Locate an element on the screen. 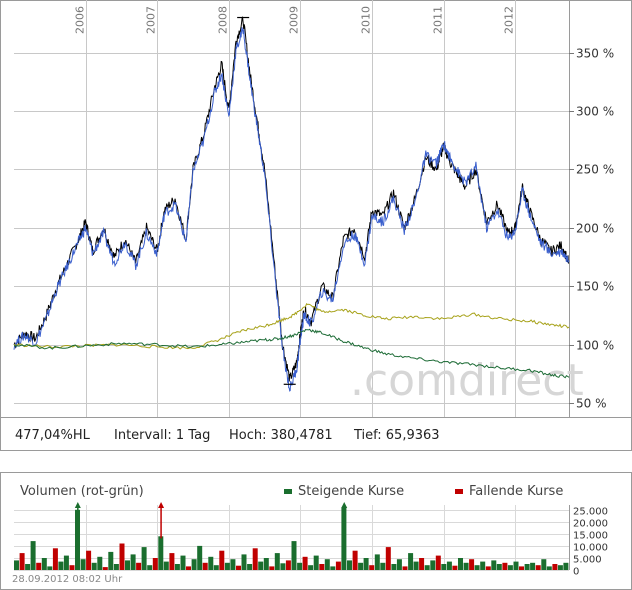 The width and height of the screenshot is (632, 590). vol-y-tick-label: 15.000 is located at coordinates (590, 536).